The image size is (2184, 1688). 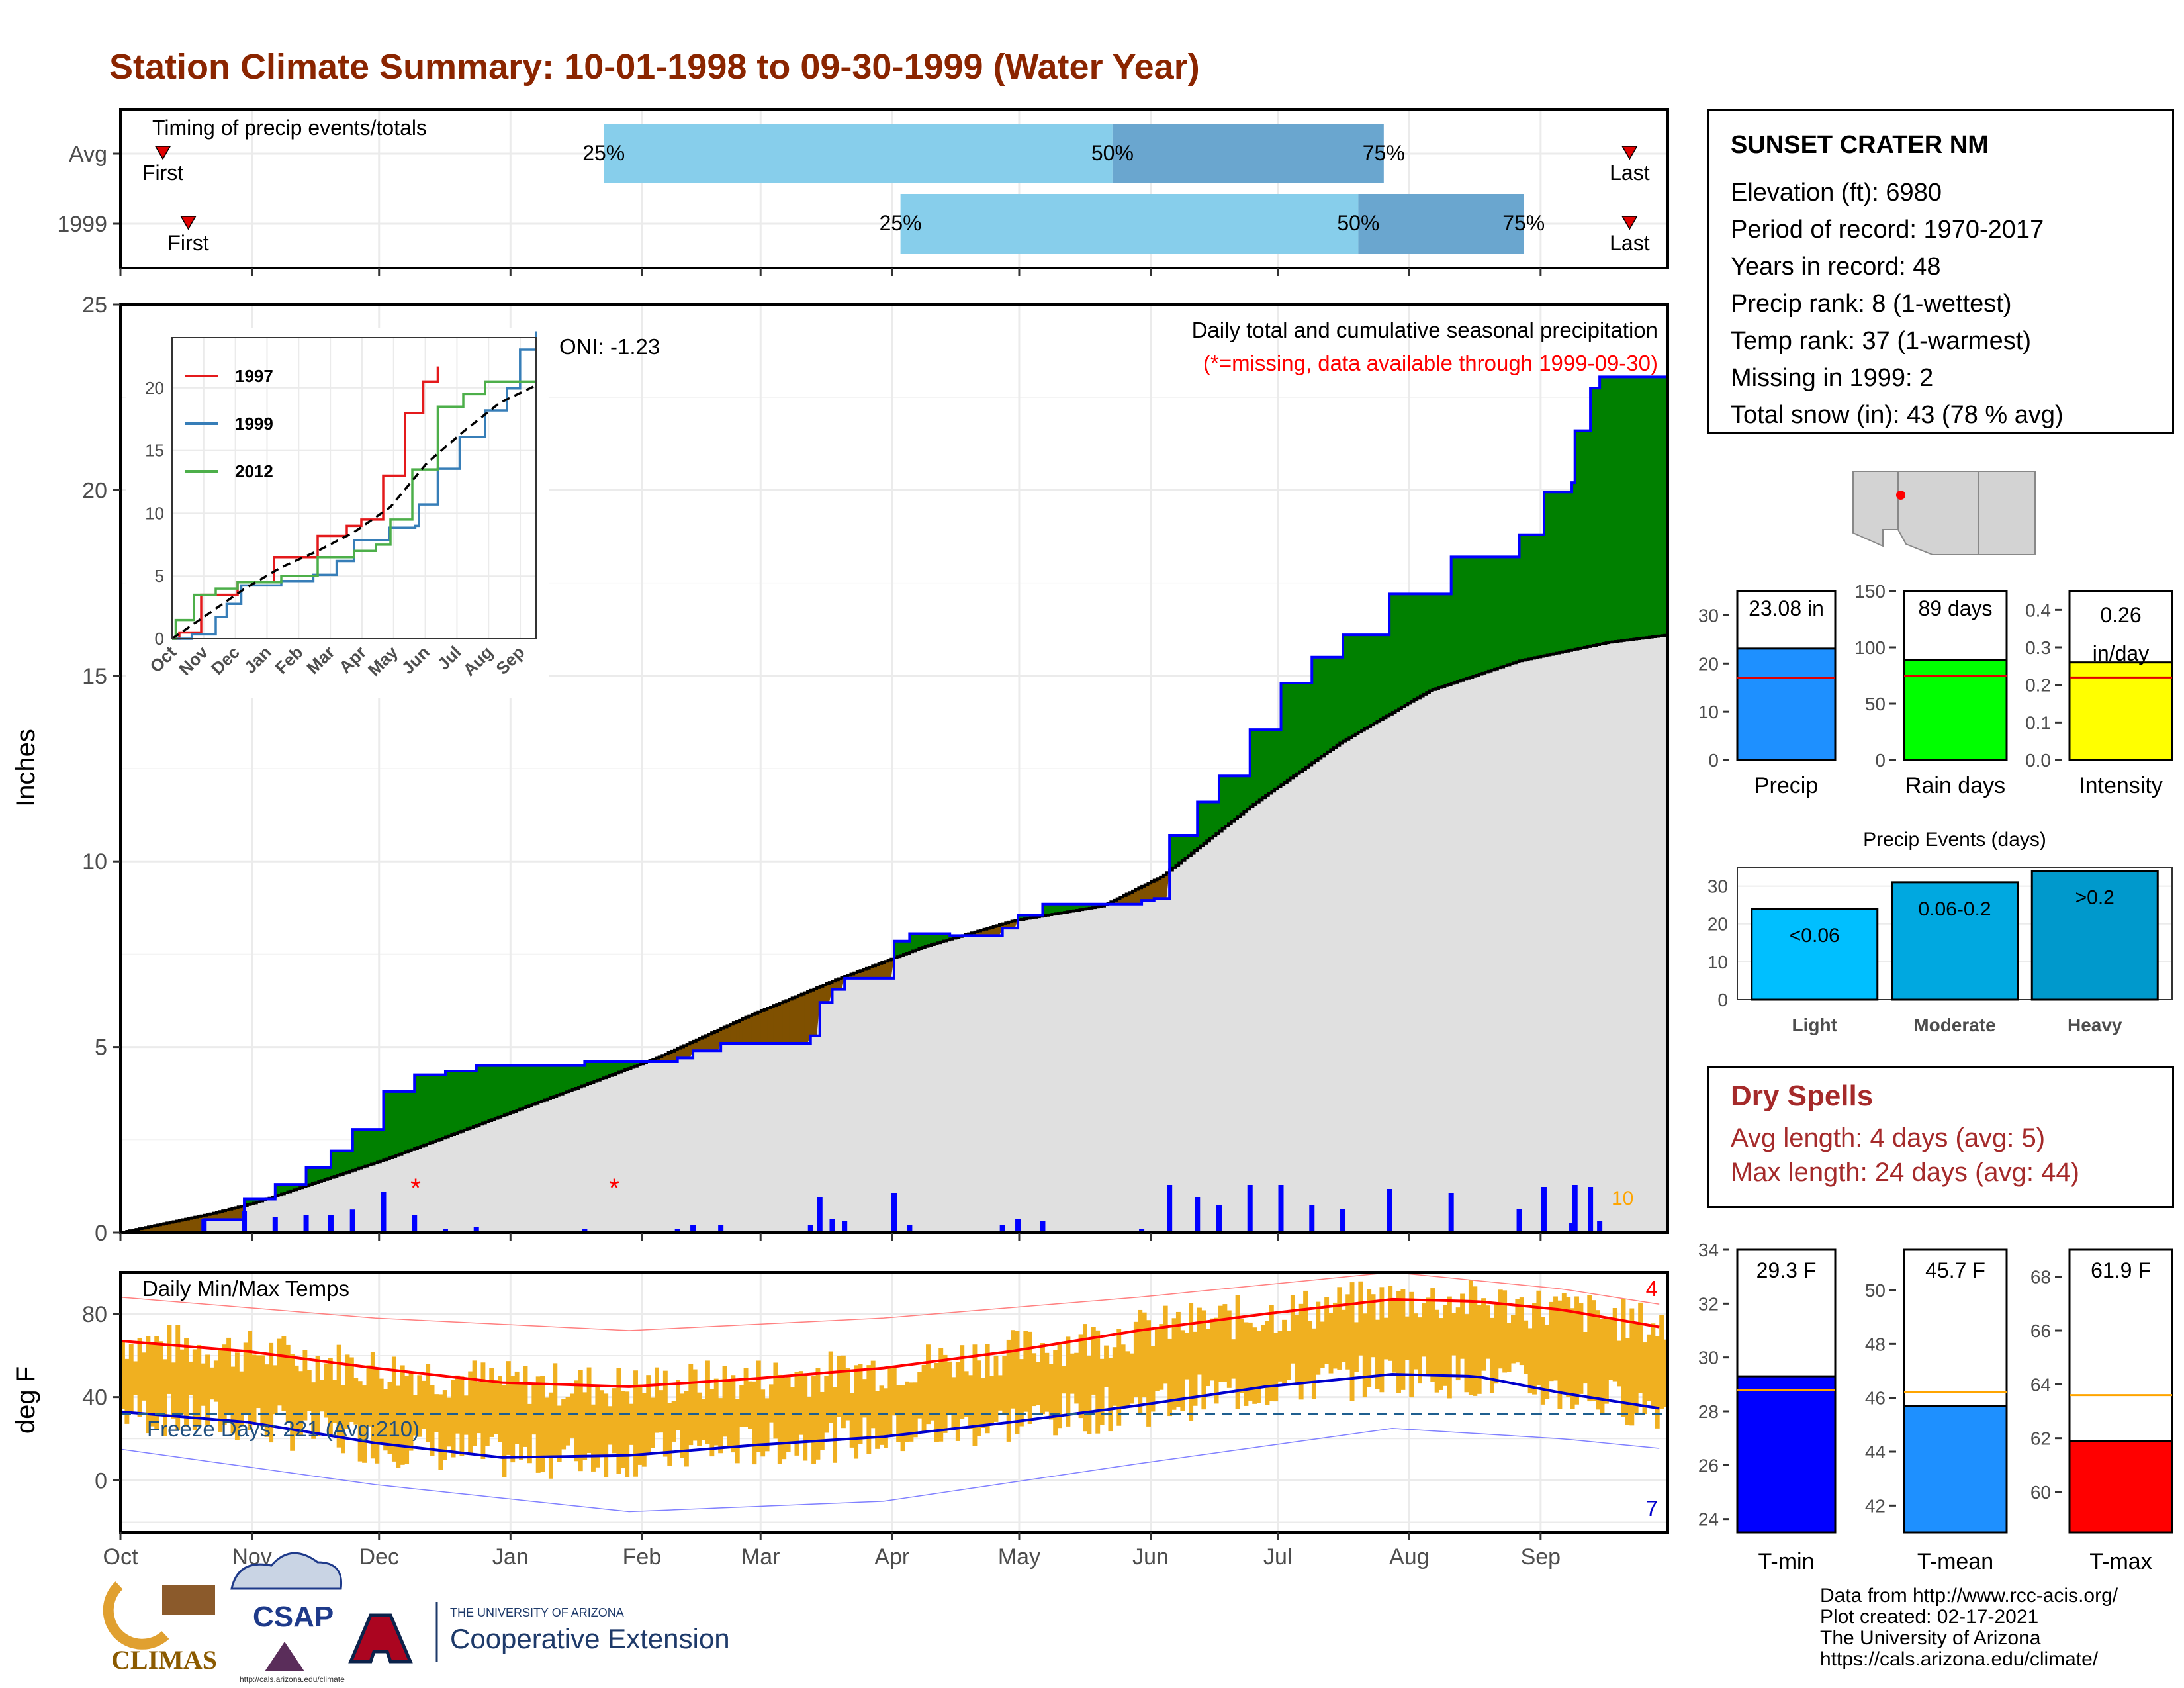 What do you see at coordinates (901, 223) in the screenshot?
I see `timing-q25-label: 25%` at bounding box center [901, 223].